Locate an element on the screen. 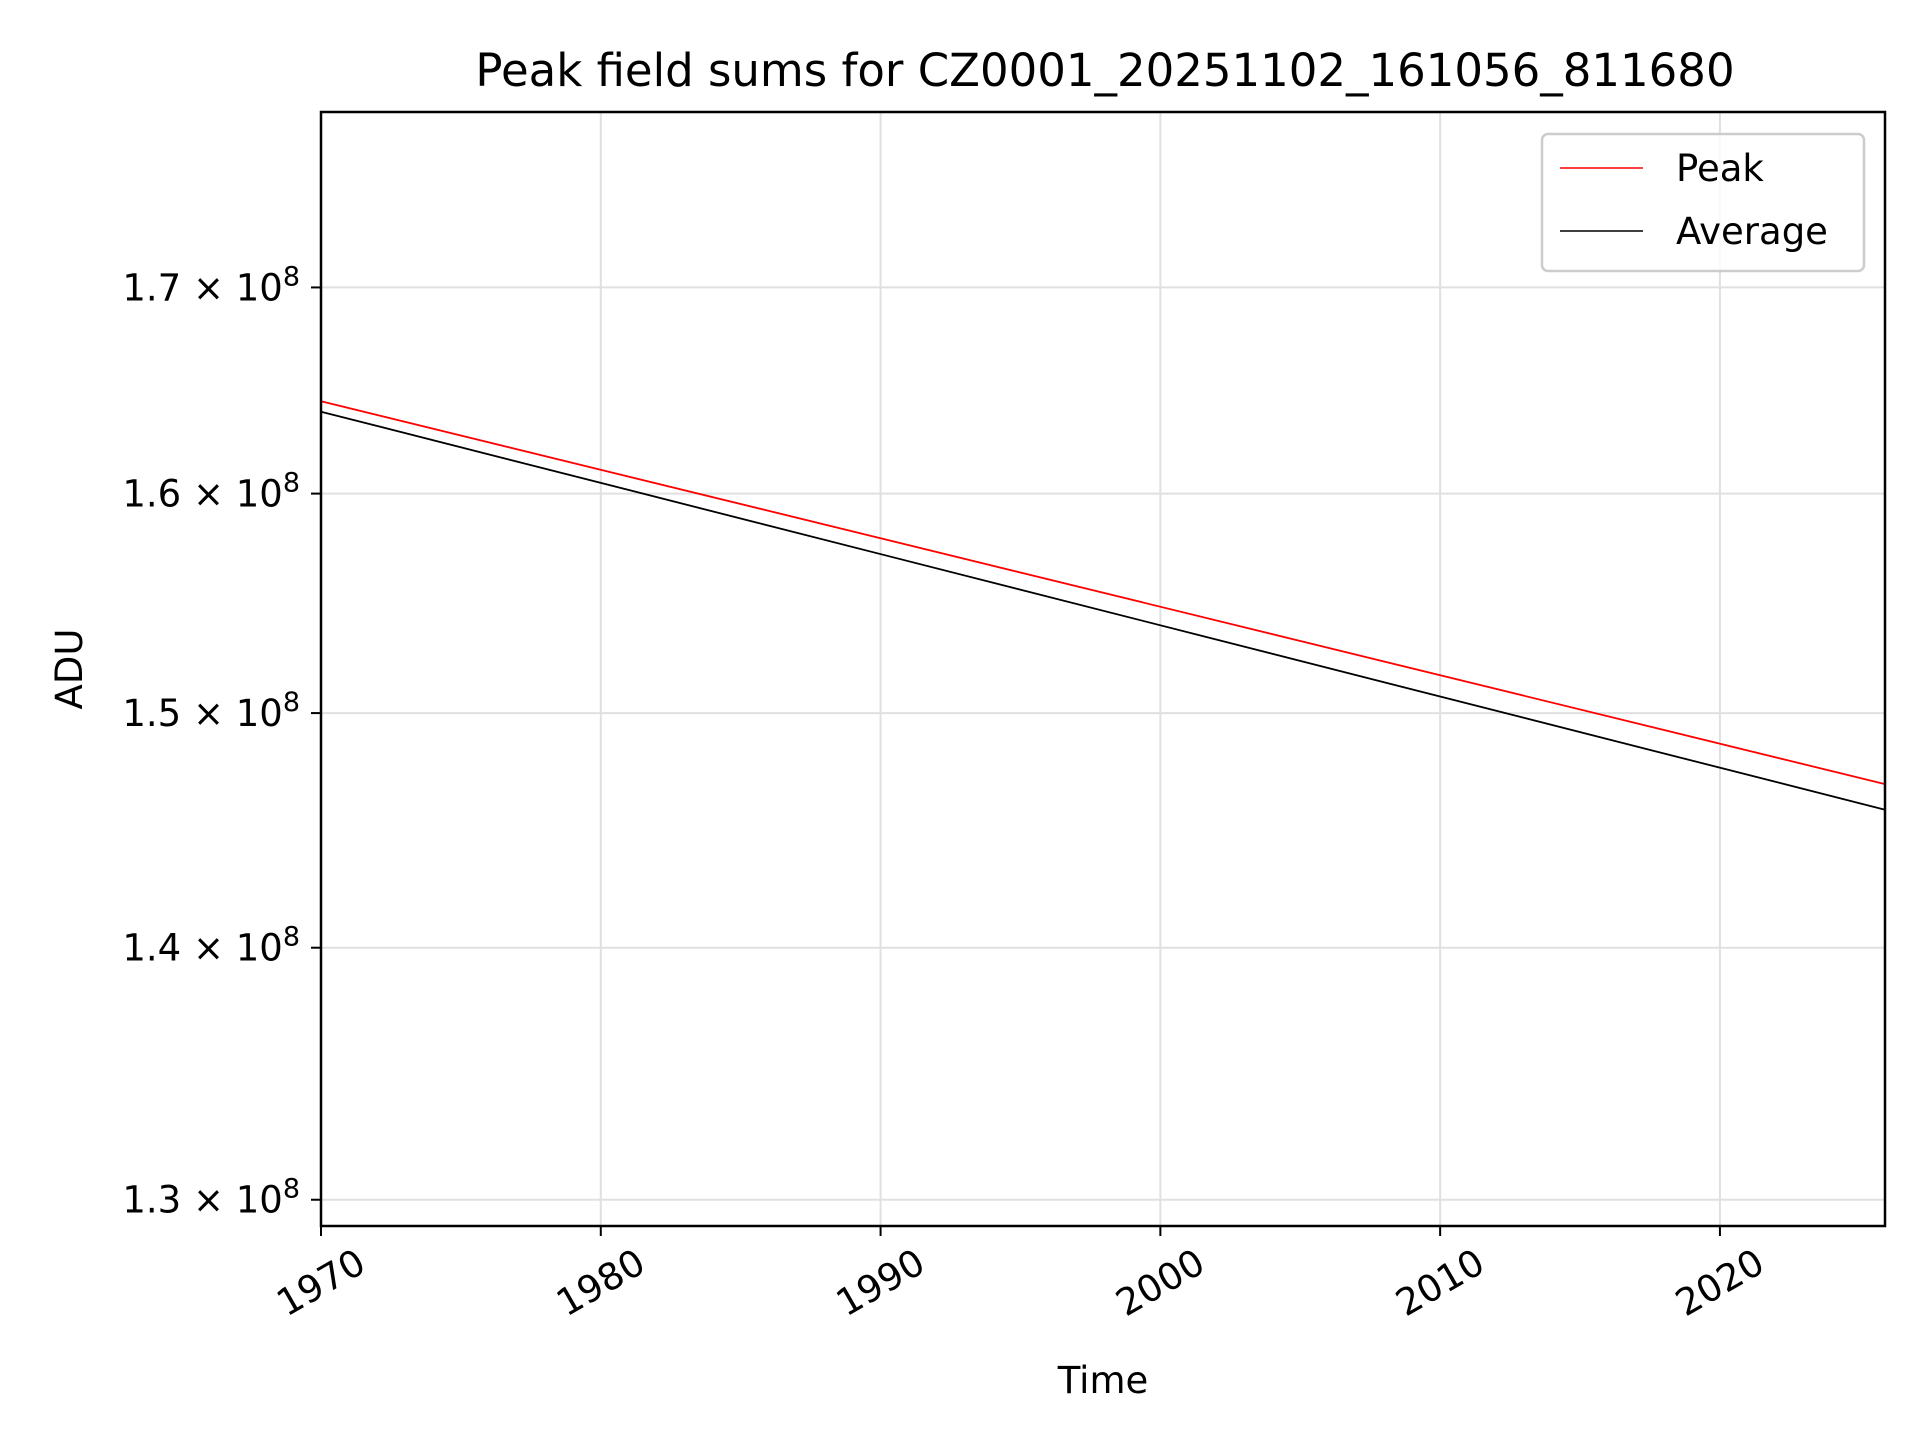 Image resolution: width=1920 pixels, height=1440 pixels. y-tick-label: 1.7 × 108 is located at coordinates (211, 285).